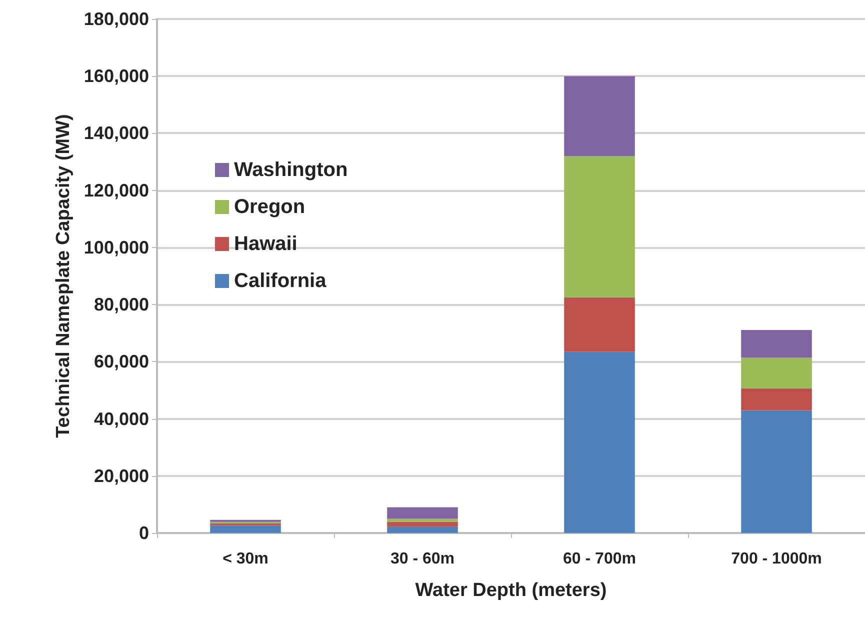 The image size is (865, 622). Describe the element at coordinates (116, 19) in the screenshot. I see `y-tick-label: 180,000` at that location.